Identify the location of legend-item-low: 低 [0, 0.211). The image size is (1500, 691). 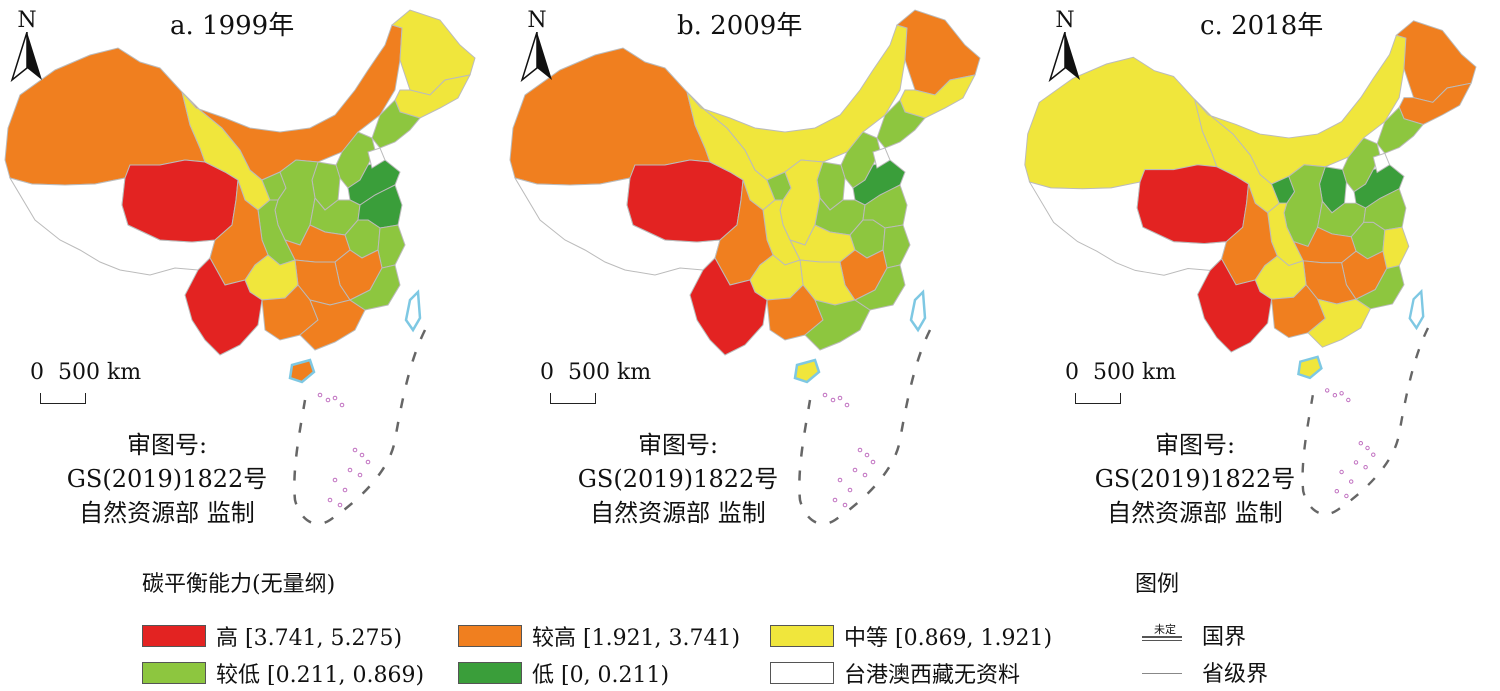
(563, 673).